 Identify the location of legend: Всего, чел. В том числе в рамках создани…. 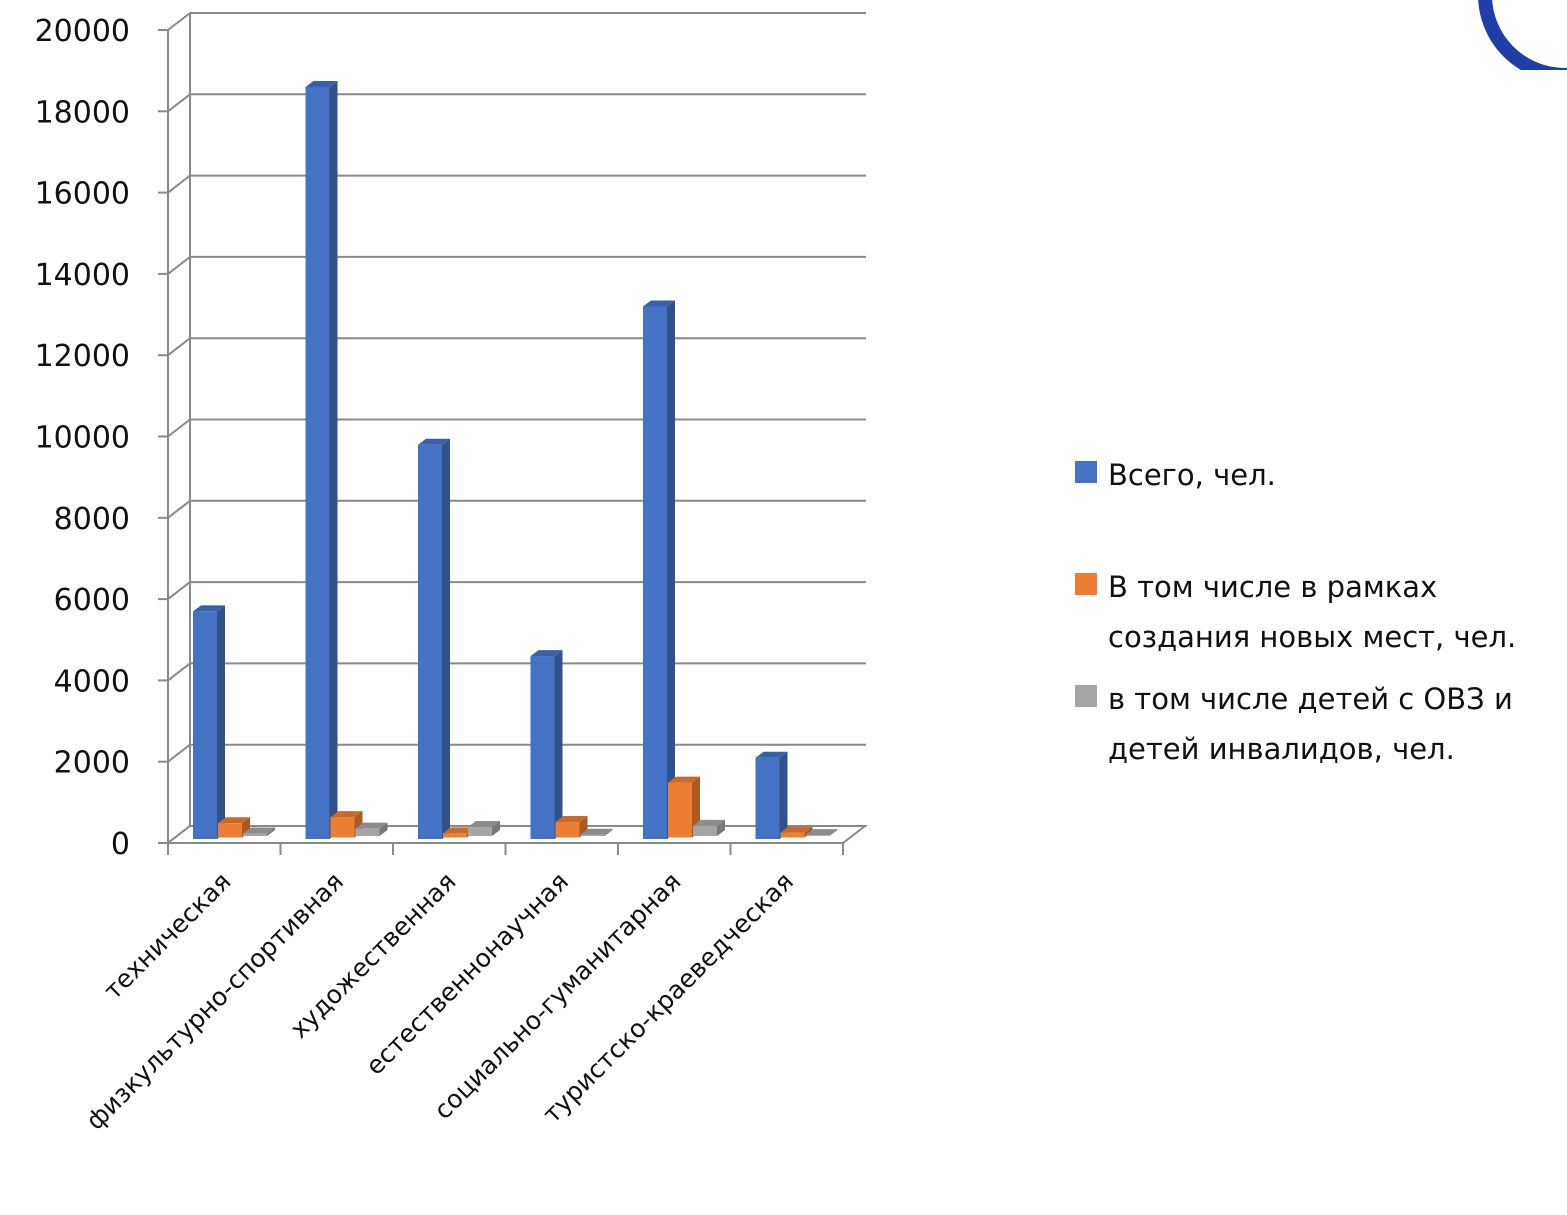
(1320, 612).